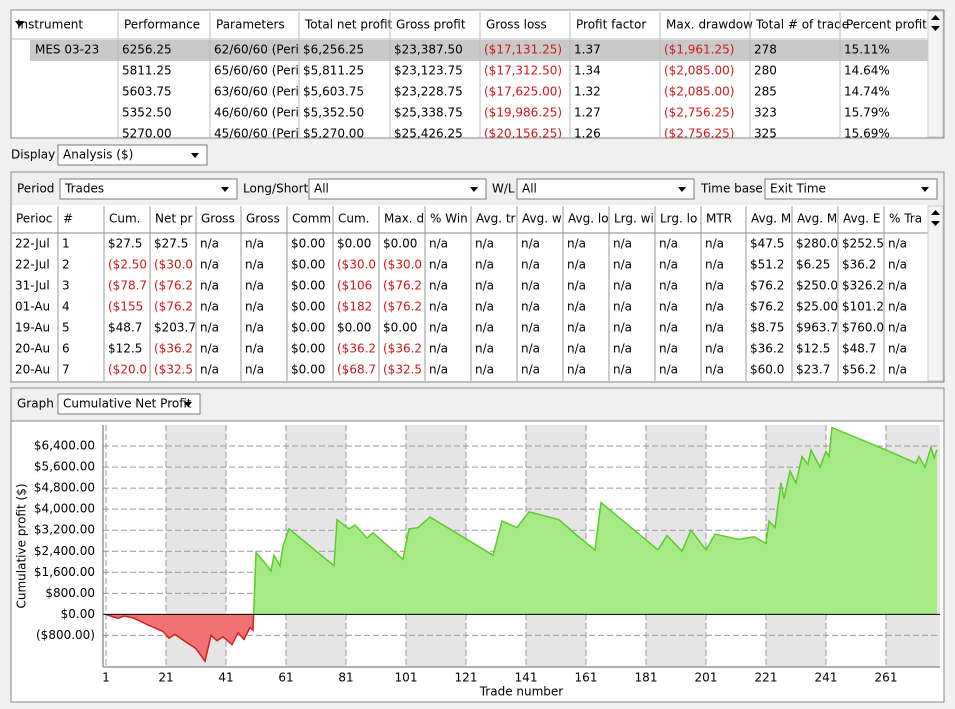 This screenshot has height=709, width=955. Describe the element at coordinates (180, 638) in the screenshot. I see `loss-area` at that location.